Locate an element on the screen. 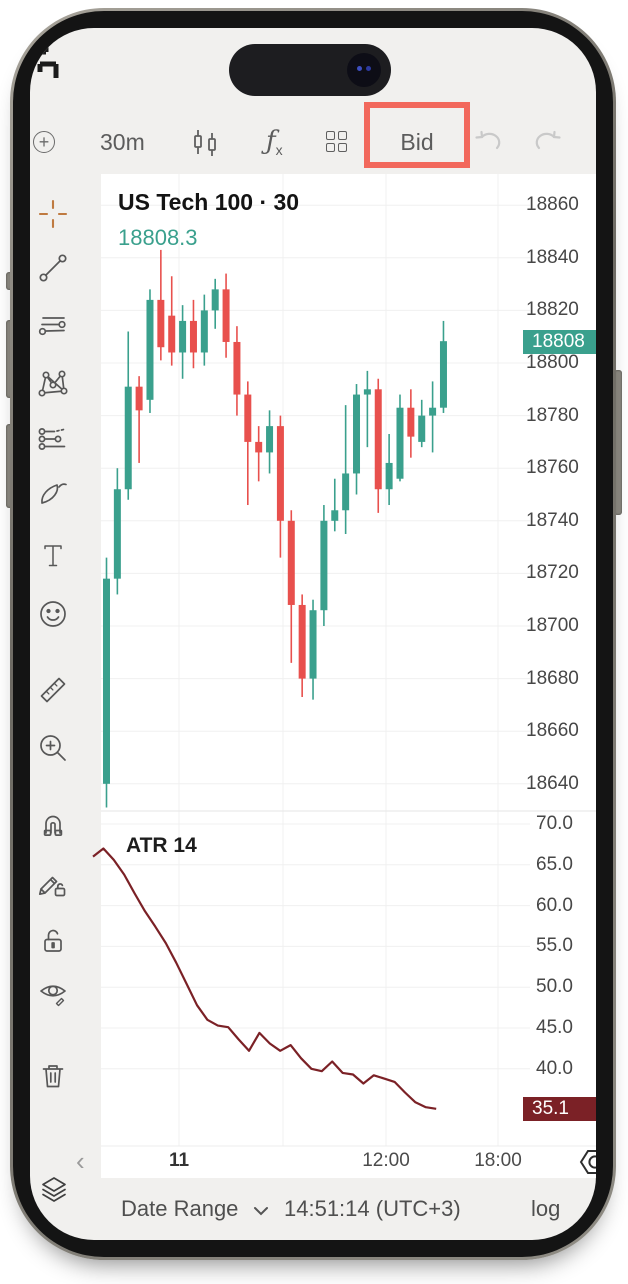 This screenshot has width=628, height=1284. text-icon is located at coordinates (53, 556).